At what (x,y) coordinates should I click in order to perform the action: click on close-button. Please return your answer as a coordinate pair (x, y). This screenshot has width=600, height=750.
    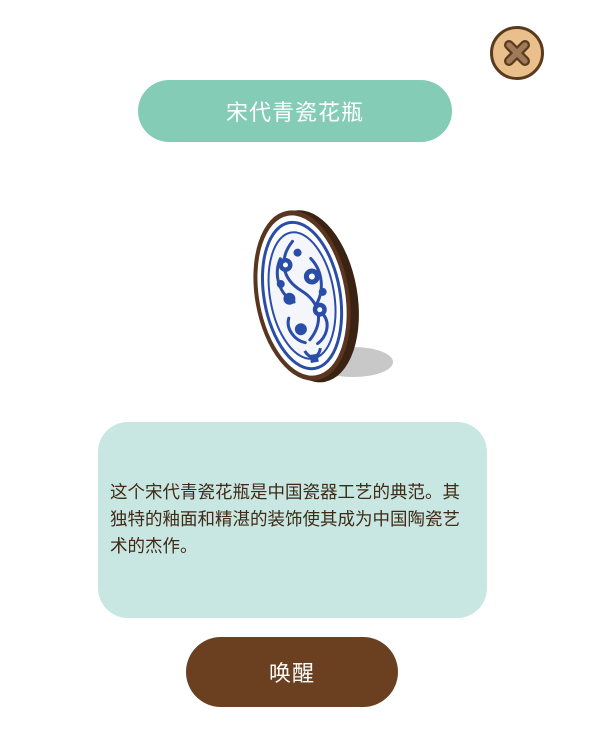
    Looking at the image, I should click on (517, 53).